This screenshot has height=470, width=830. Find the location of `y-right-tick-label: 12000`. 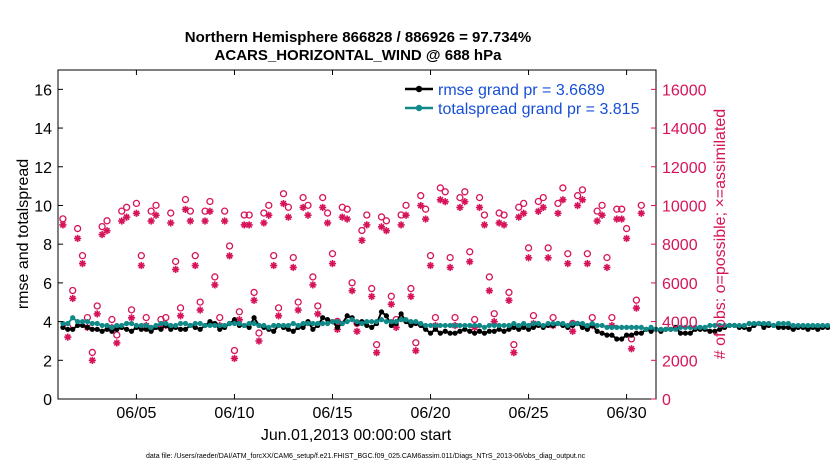

y-right-tick-label: 12000 is located at coordinates (684, 168).